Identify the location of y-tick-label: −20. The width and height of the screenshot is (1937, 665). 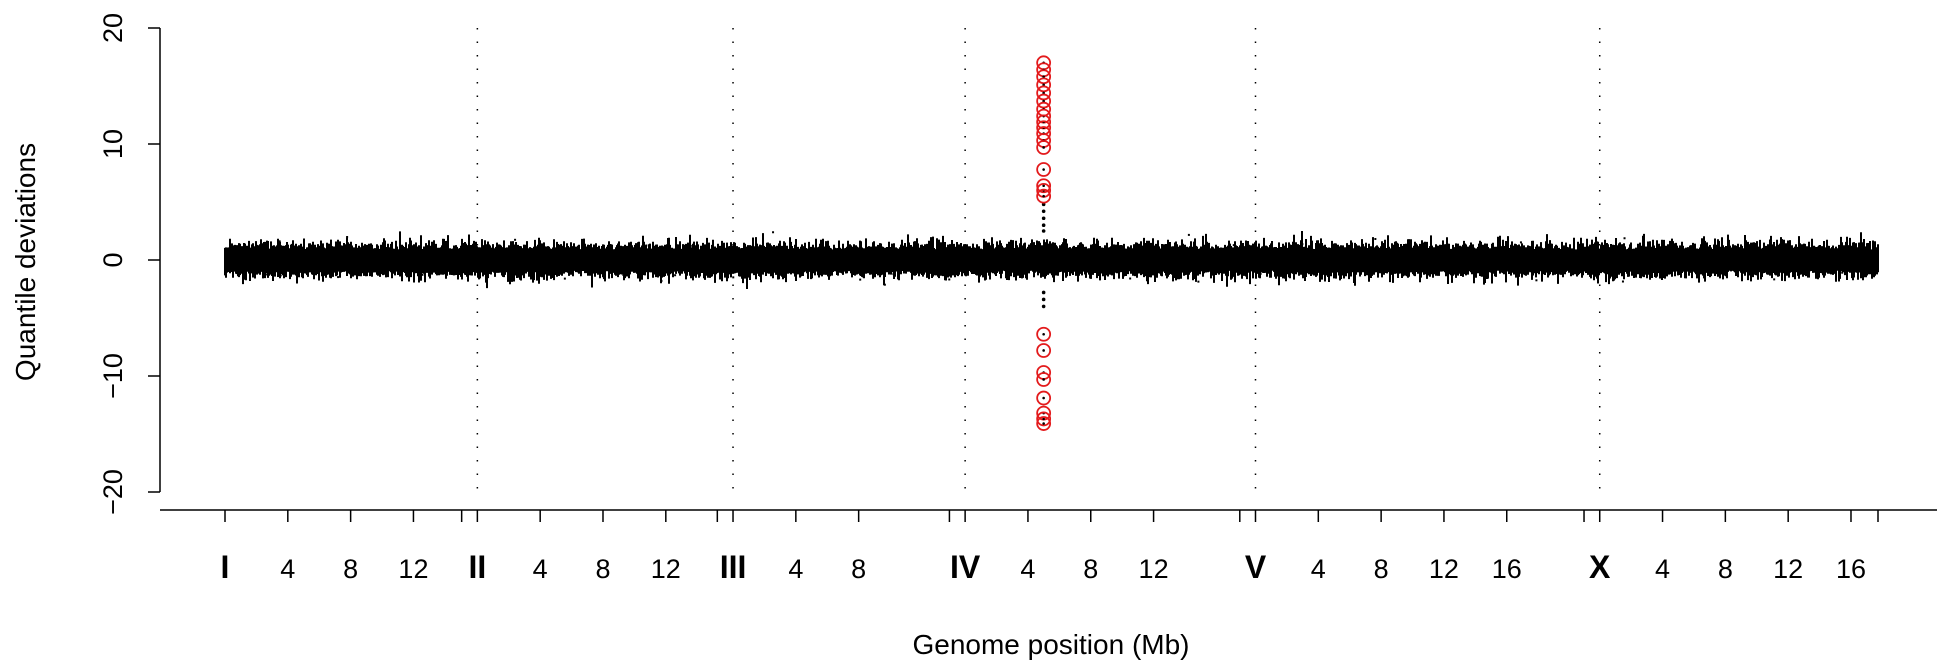
(113, 492).